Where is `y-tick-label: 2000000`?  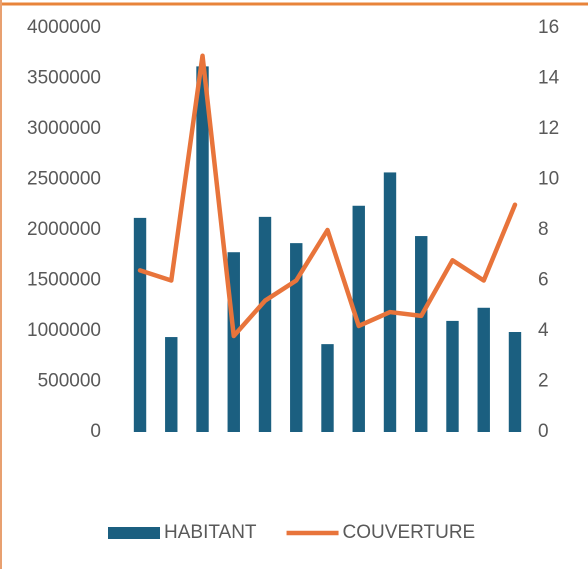 y-tick-label: 2000000 is located at coordinates (64, 229).